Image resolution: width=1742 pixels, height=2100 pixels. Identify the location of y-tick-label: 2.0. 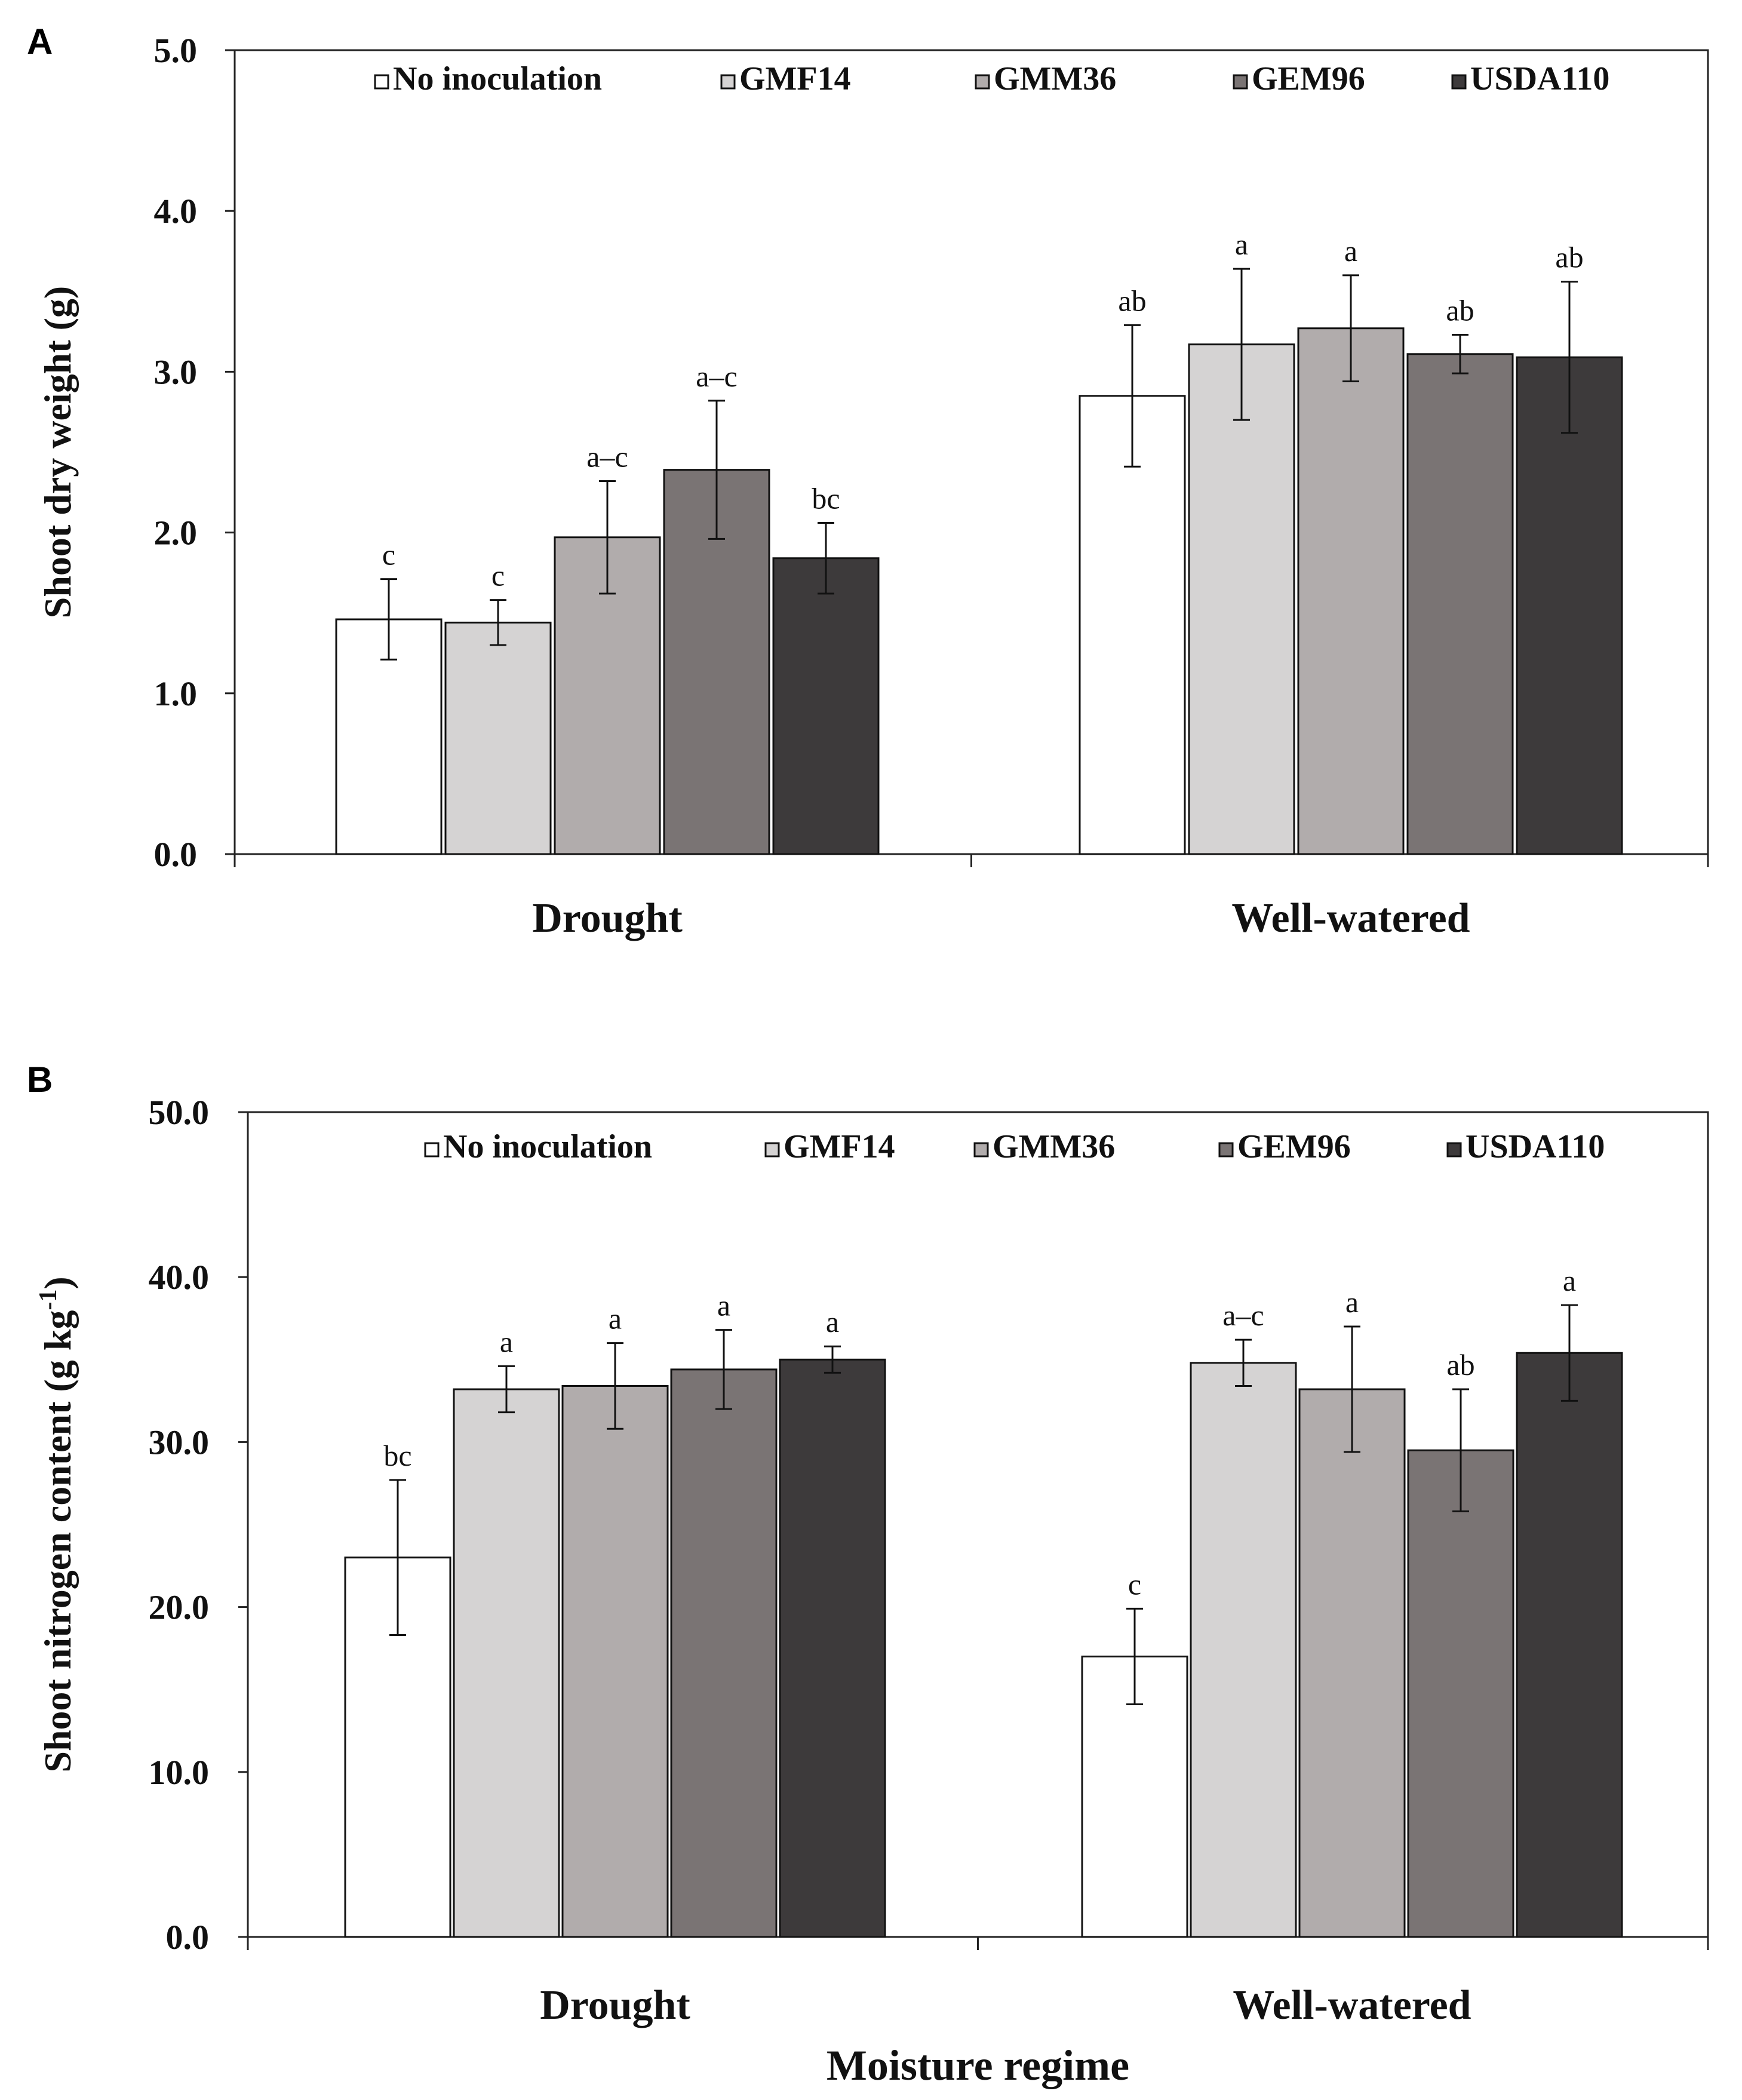
(176, 533).